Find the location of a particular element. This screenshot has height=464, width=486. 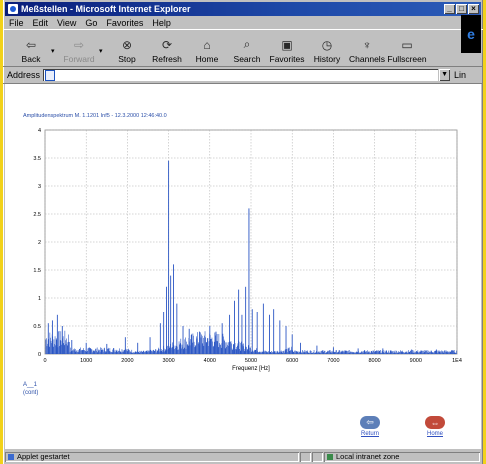

menu-edit: Edit is located at coordinates (40, 22).